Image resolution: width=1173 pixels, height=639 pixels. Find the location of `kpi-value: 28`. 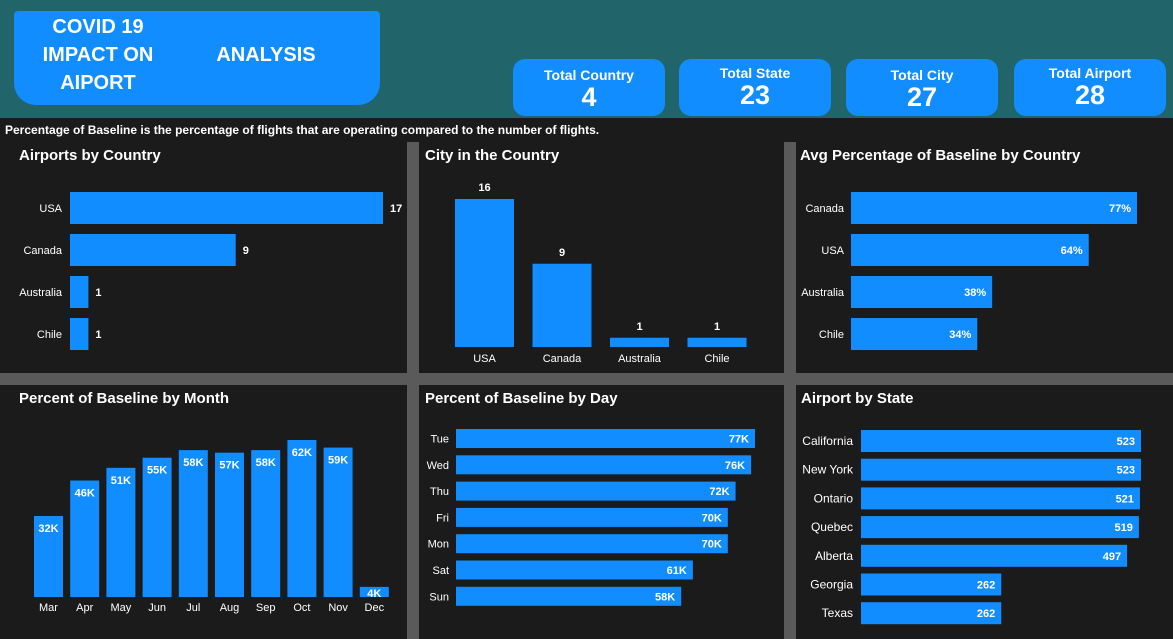

kpi-value: 28 is located at coordinates (1090, 95).